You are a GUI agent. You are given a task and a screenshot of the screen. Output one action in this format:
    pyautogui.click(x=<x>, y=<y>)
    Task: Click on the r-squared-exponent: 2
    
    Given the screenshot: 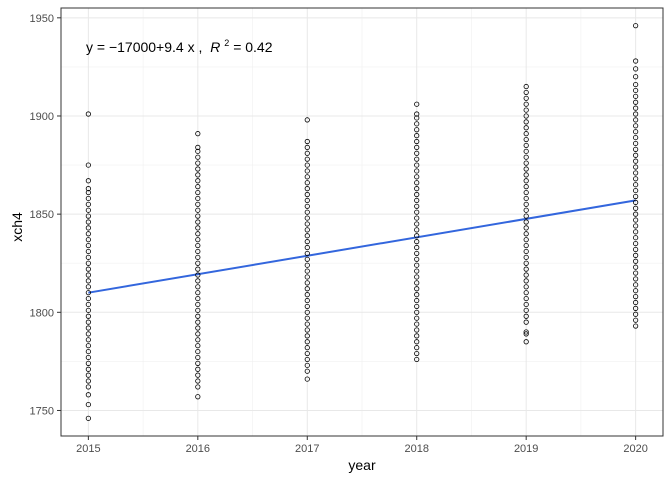 What is the action you would take?
    pyautogui.click(x=226, y=43)
    